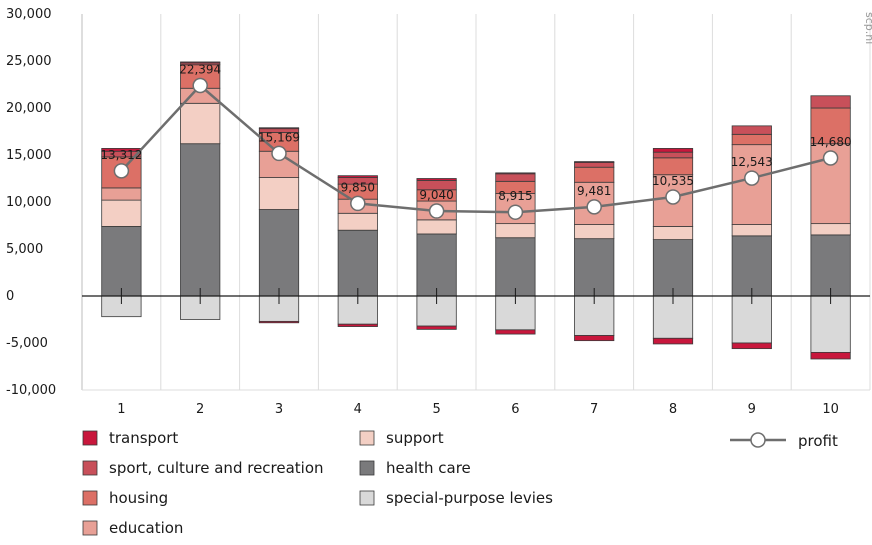 Image resolution: width=872 pixels, height=545 pixels. I want to click on y-tick-label: 10,000, so click(29, 202).